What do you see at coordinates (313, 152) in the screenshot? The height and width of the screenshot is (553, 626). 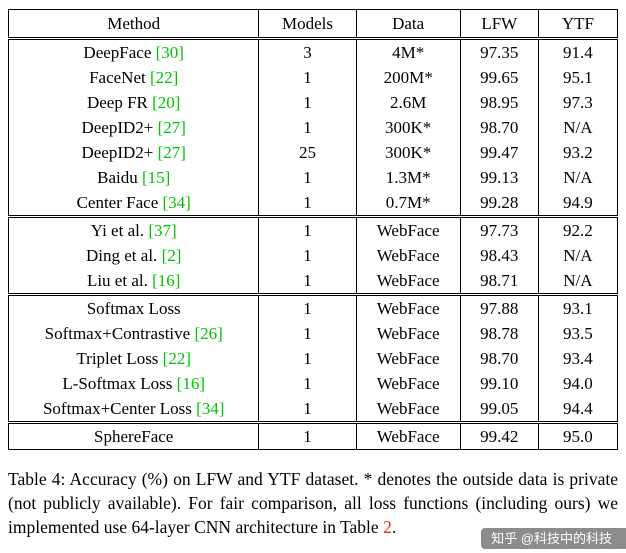 I see `table-row: DeepID2+ [27] 25 300K* 99.47 93.2` at bounding box center [313, 152].